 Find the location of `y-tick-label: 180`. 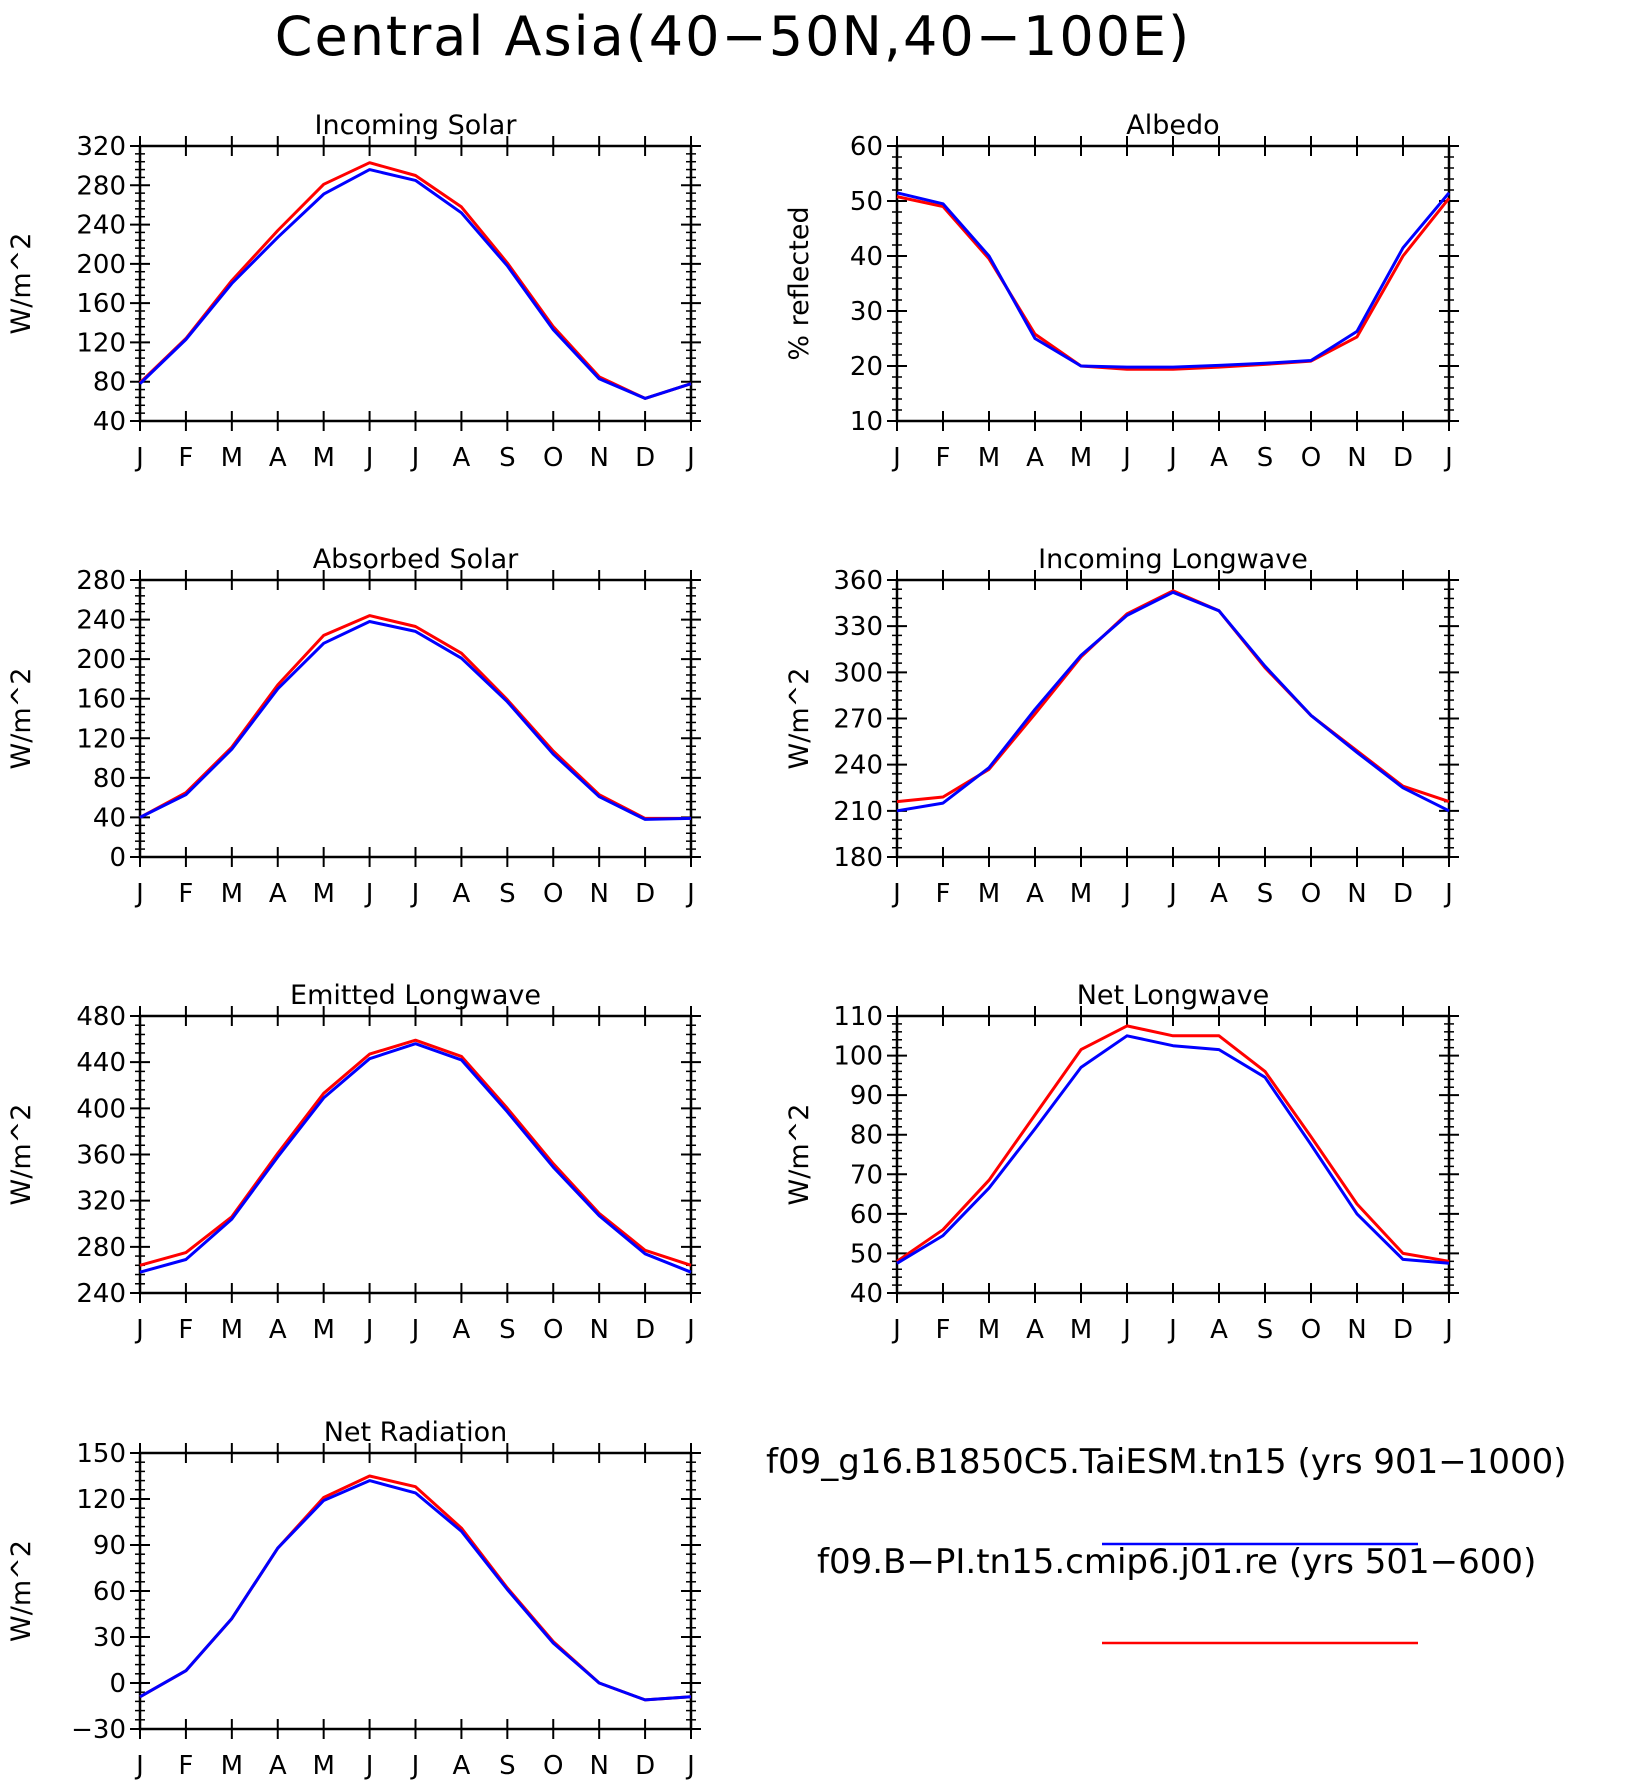

y-tick-label: 180 is located at coordinates (858, 858).